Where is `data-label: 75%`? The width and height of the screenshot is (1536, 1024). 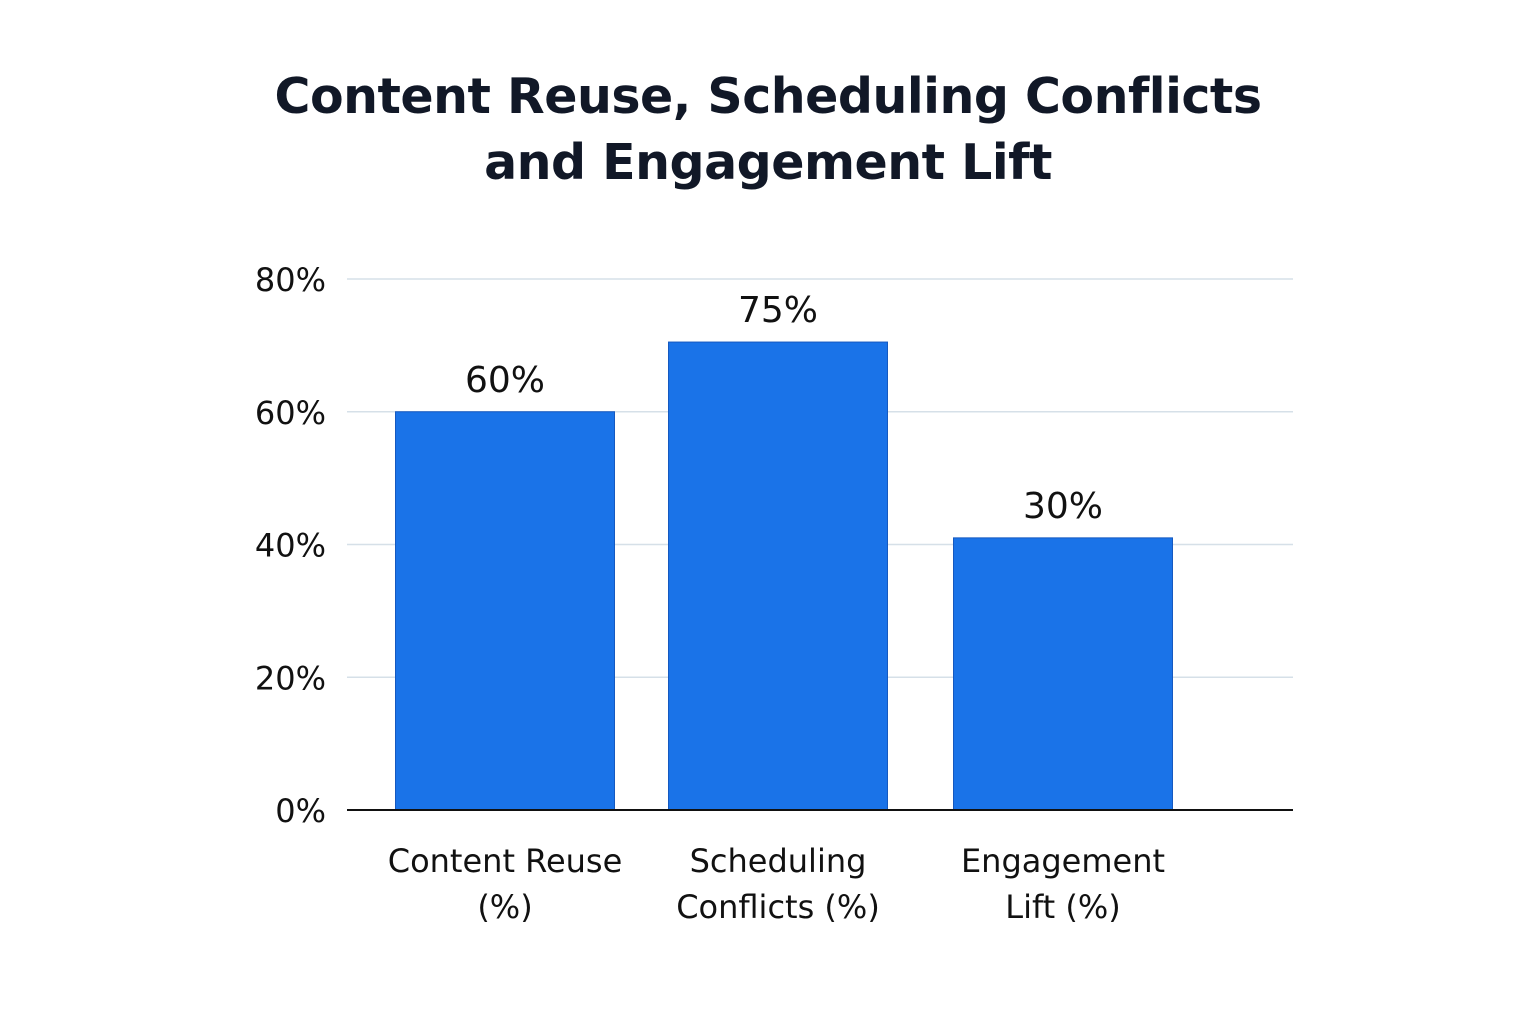 data-label: 75% is located at coordinates (778, 310).